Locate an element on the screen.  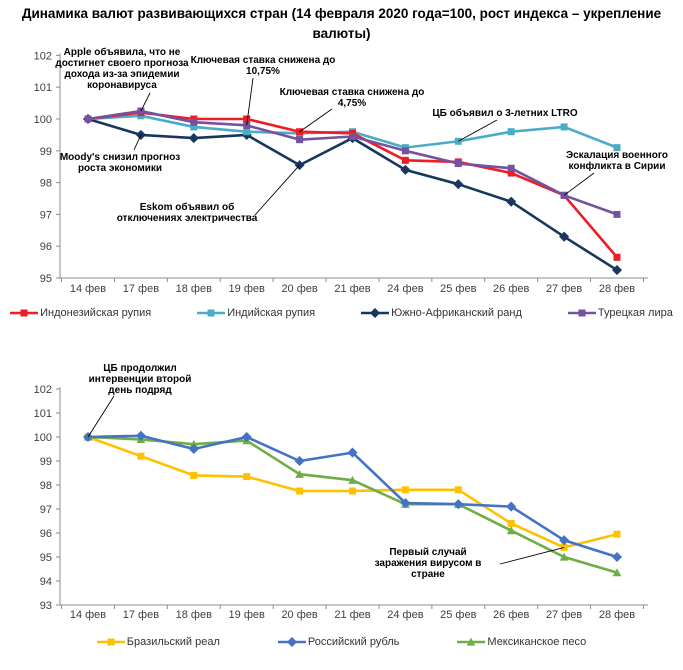
annotation: Ключевая ставка снижена до 4,75% is located at coordinates (352, 110).